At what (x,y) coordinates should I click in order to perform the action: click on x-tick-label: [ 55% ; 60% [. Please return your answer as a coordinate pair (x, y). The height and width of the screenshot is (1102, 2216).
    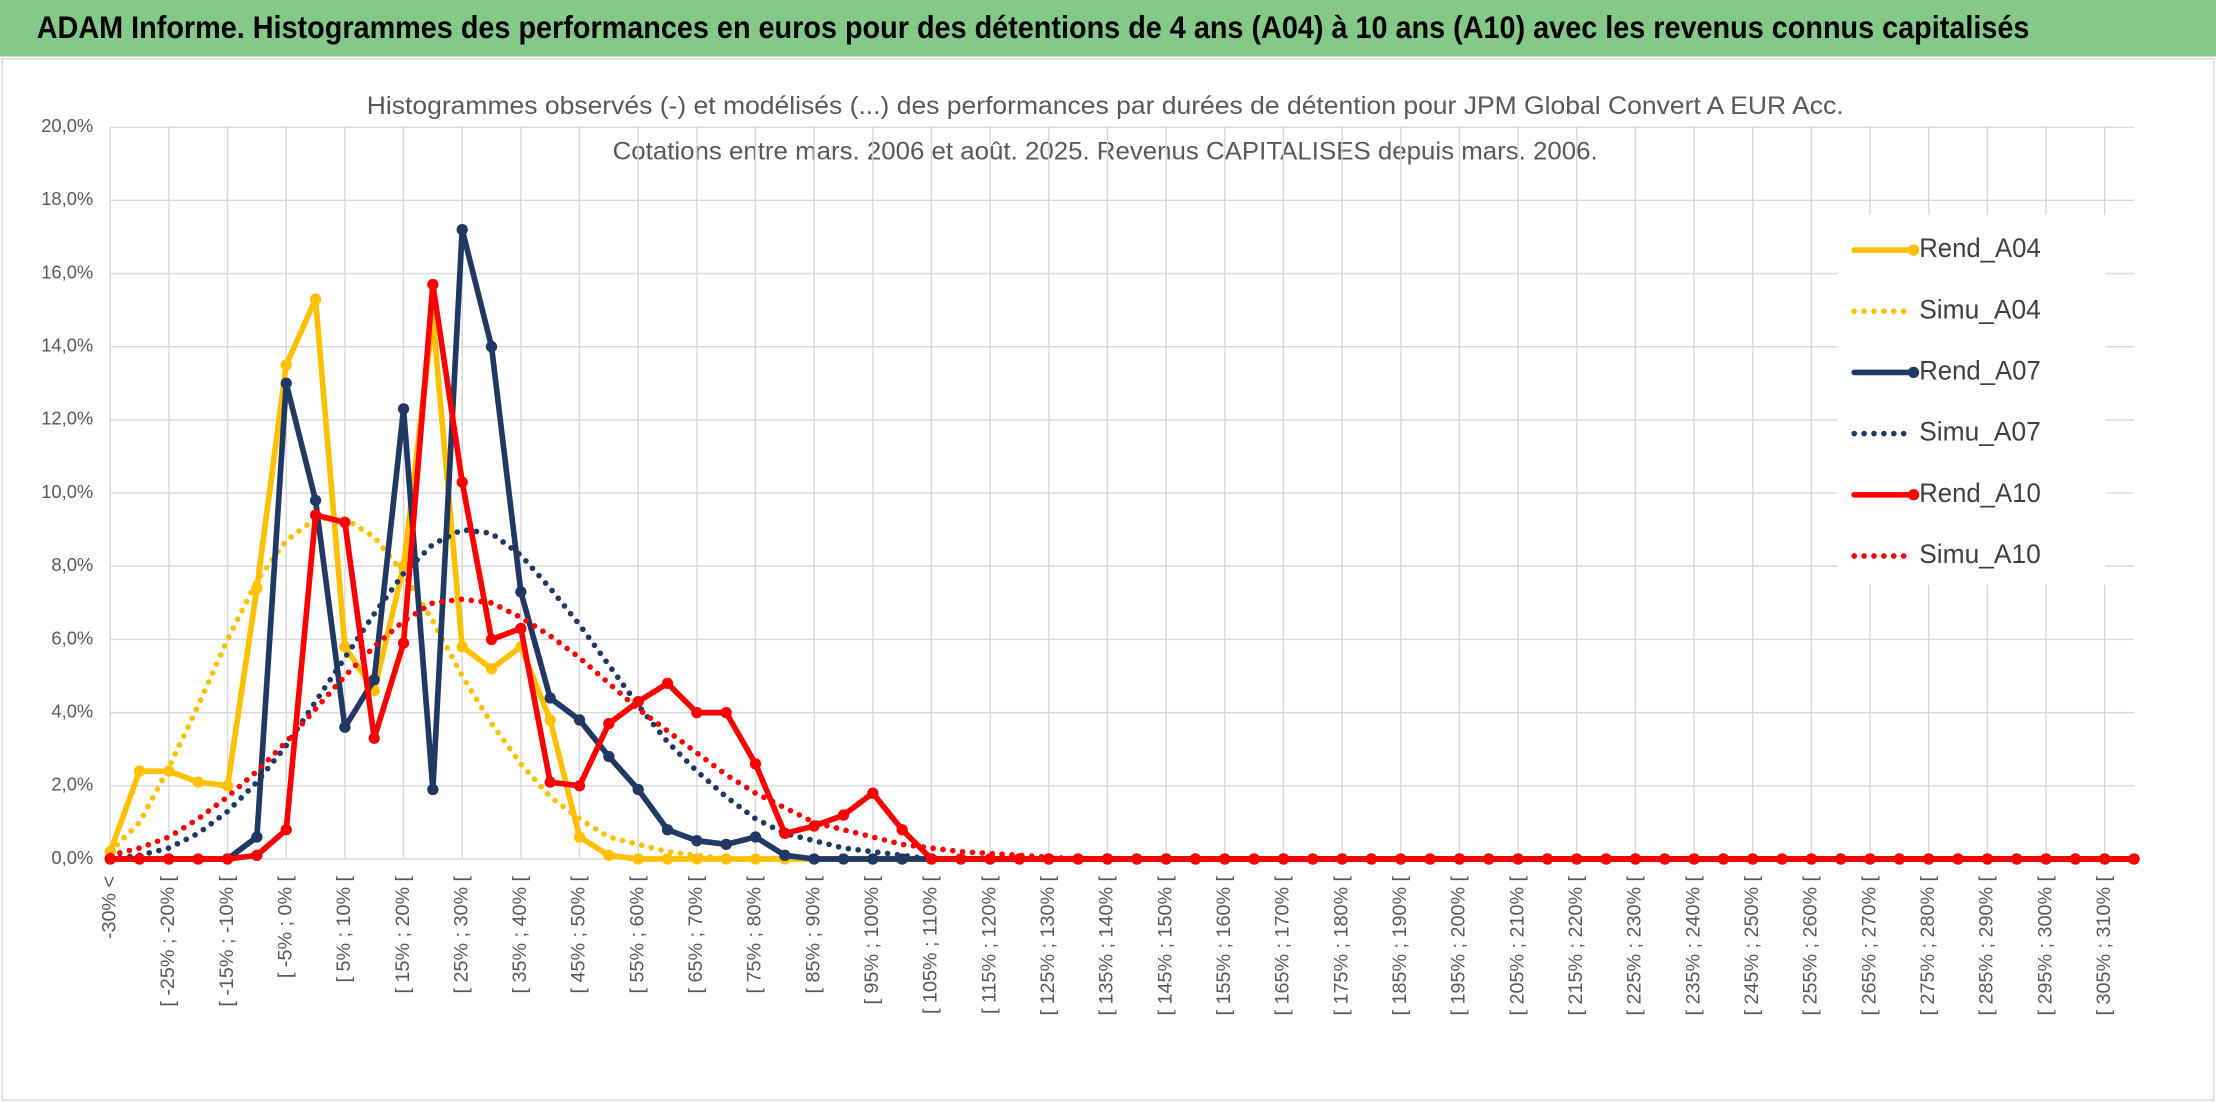
    Looking at the image, I should click on (637, 934).